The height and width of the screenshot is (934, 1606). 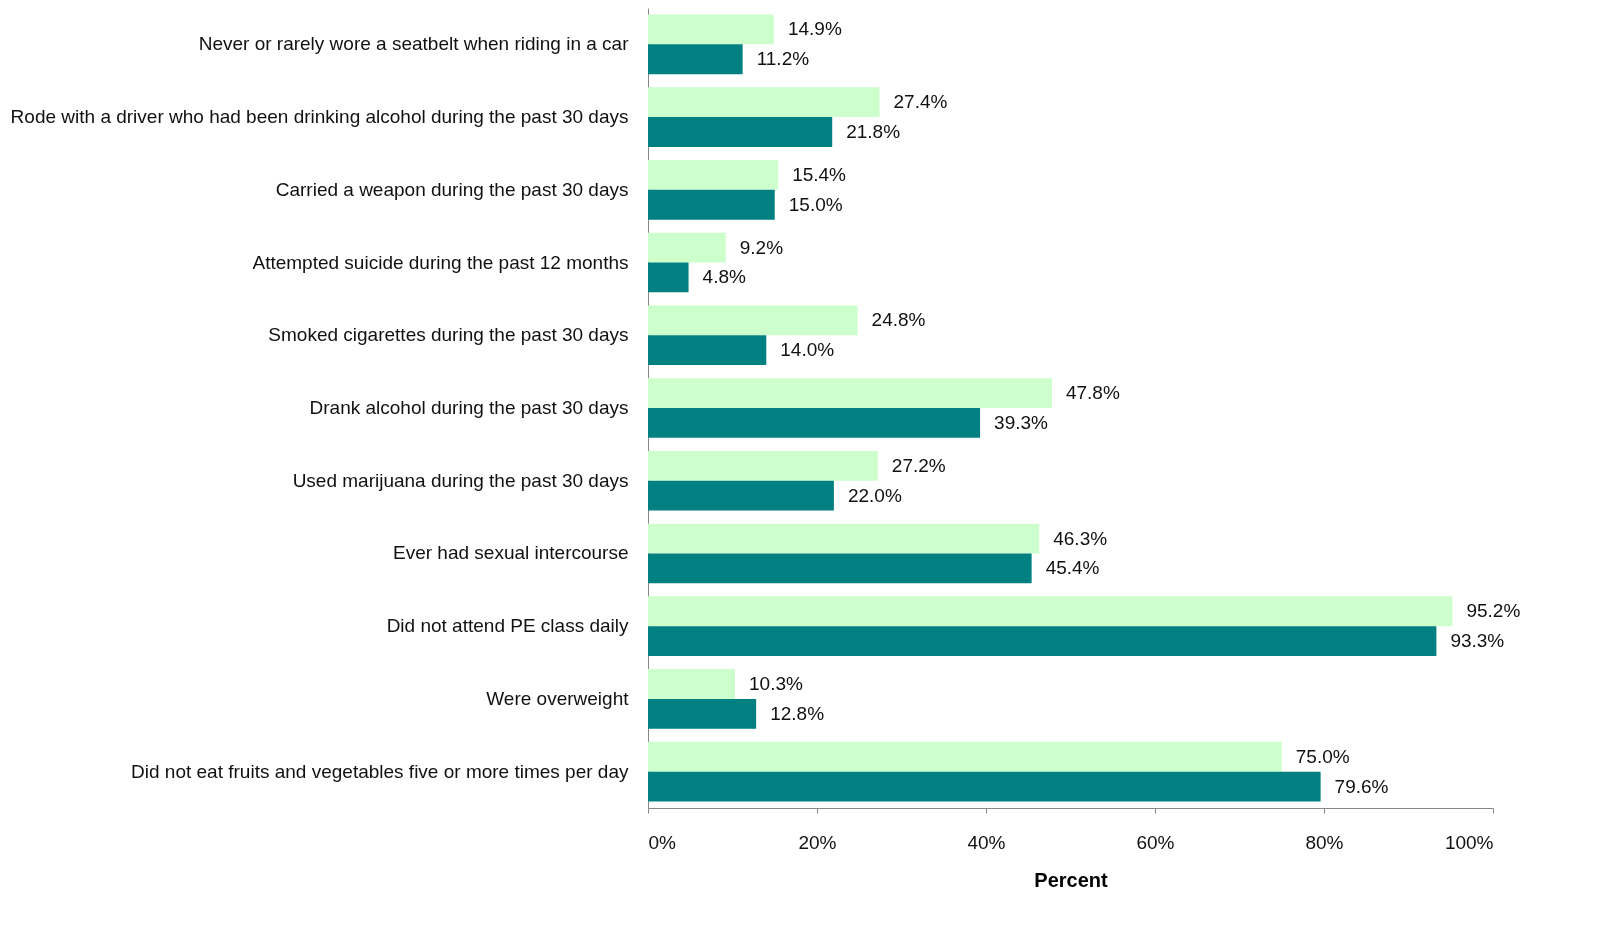 What do you see at coordinates (1322, 756) in the screenshot?
I see `data-label: 75.0%` at bounding box center [1322, 756].